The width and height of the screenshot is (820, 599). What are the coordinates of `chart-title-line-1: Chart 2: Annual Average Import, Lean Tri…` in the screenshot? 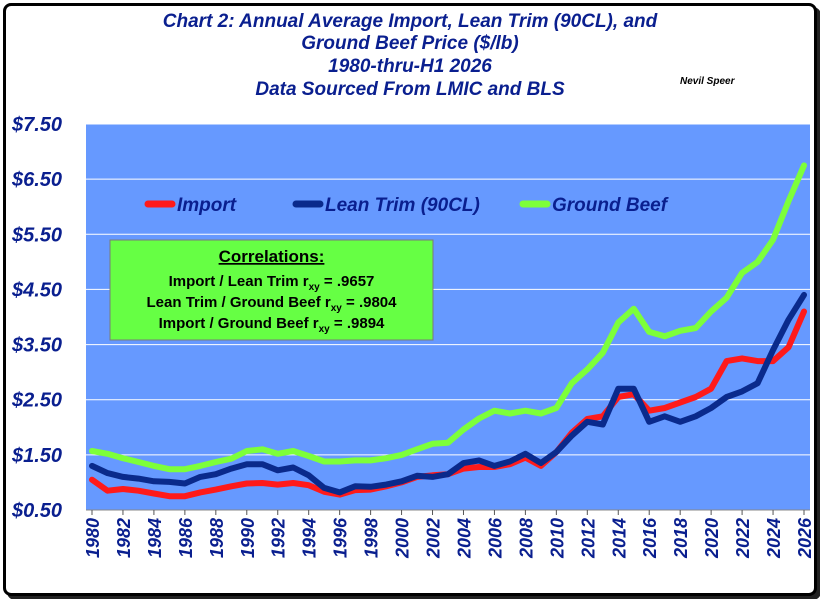 It's located at (410, 21).